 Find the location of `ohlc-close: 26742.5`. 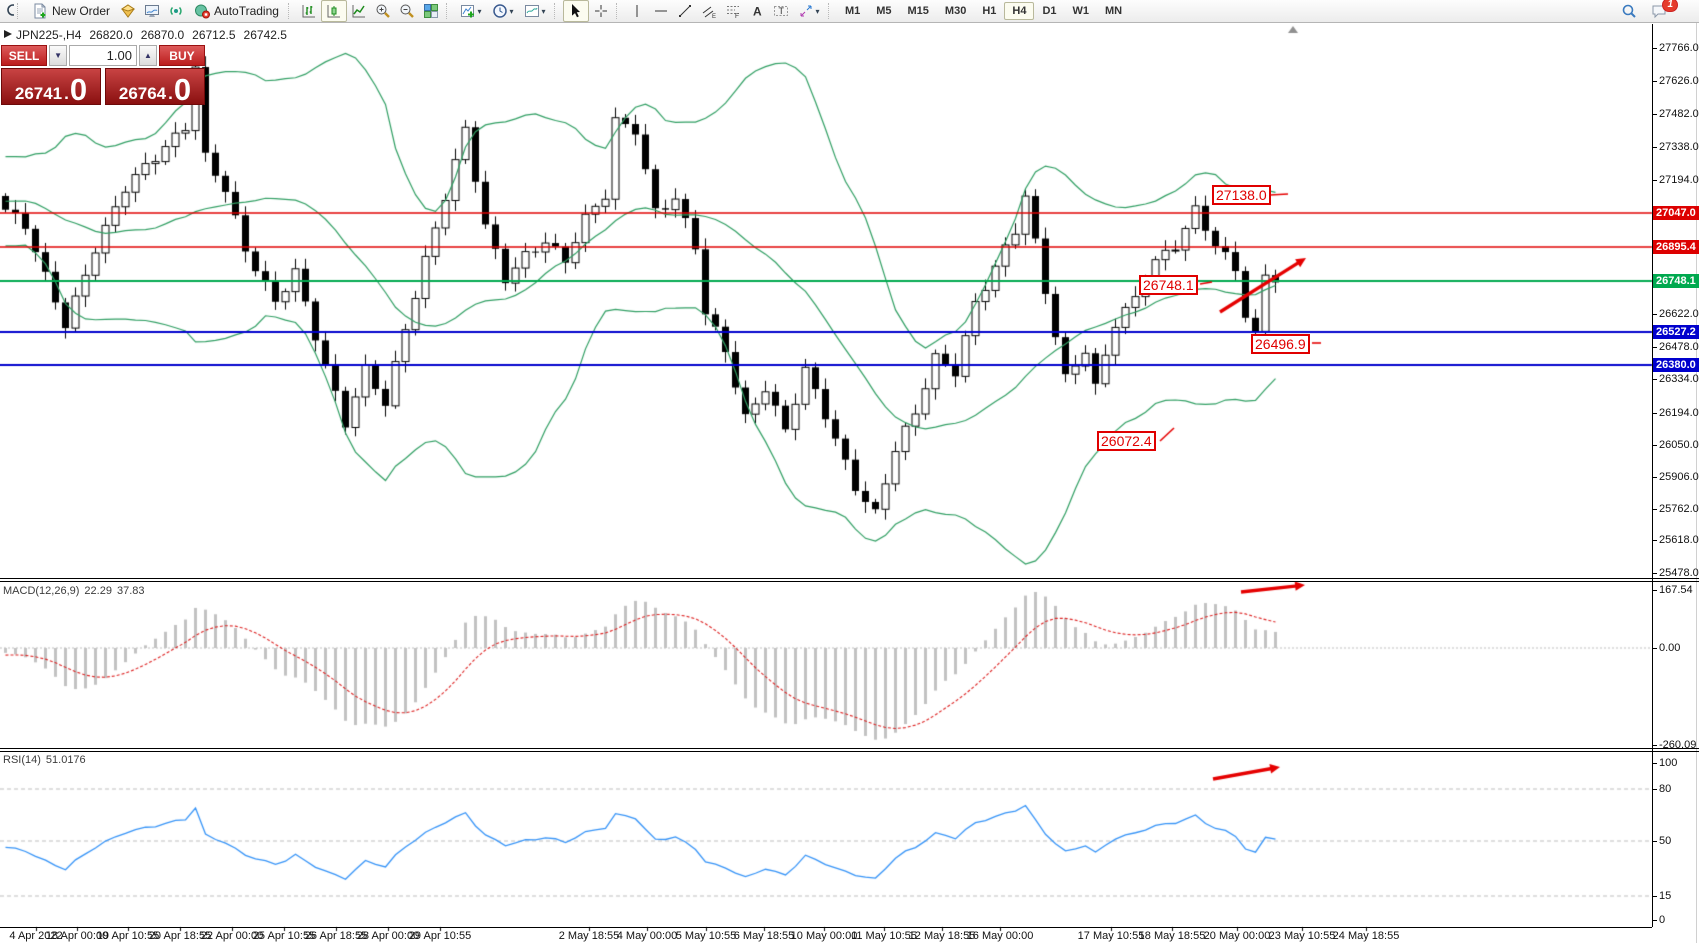

ohlc-close: 26742.5 is located at coordinates (265, 35).